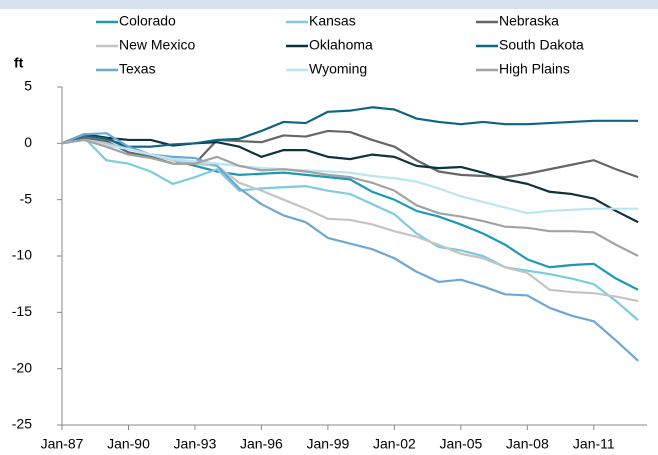 This screenshot has height=455, width=658. What do you see at coordinates (527, 444) in the screenshot?
I see `x-tick-label: Jan-08` at bounding box center [527, 444].